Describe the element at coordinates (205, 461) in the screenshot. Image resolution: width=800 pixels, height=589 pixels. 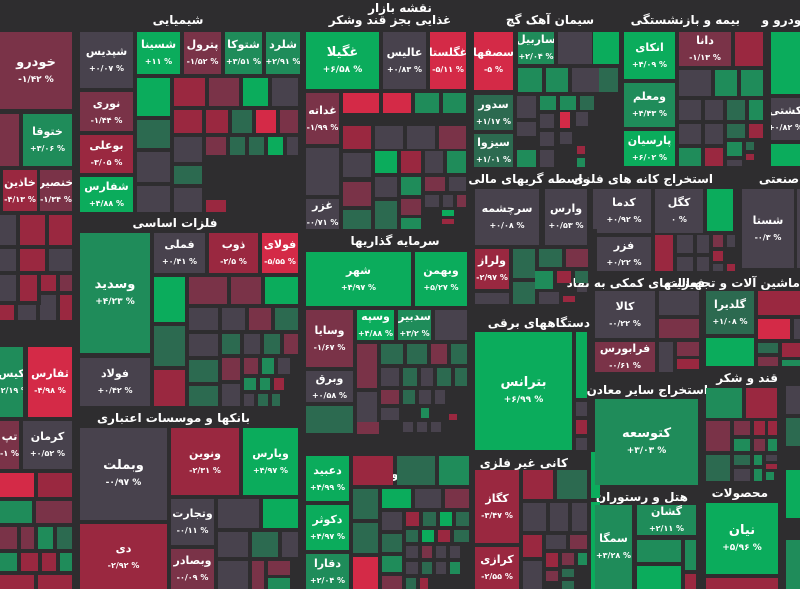
I see `stock-tile: ونوین -۲/۳۱ %` at that location.